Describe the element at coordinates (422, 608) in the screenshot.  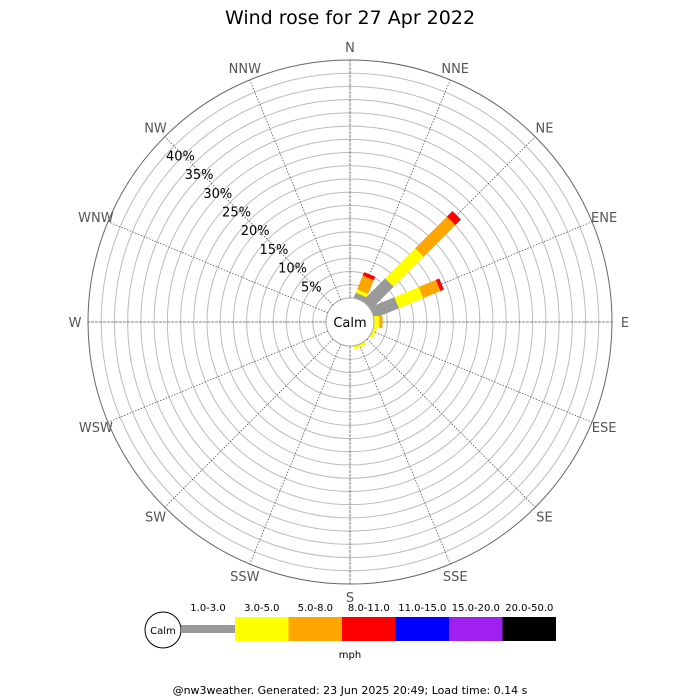
I see `legend-label-11.0-15.0: 11.0-15.0` at that location.